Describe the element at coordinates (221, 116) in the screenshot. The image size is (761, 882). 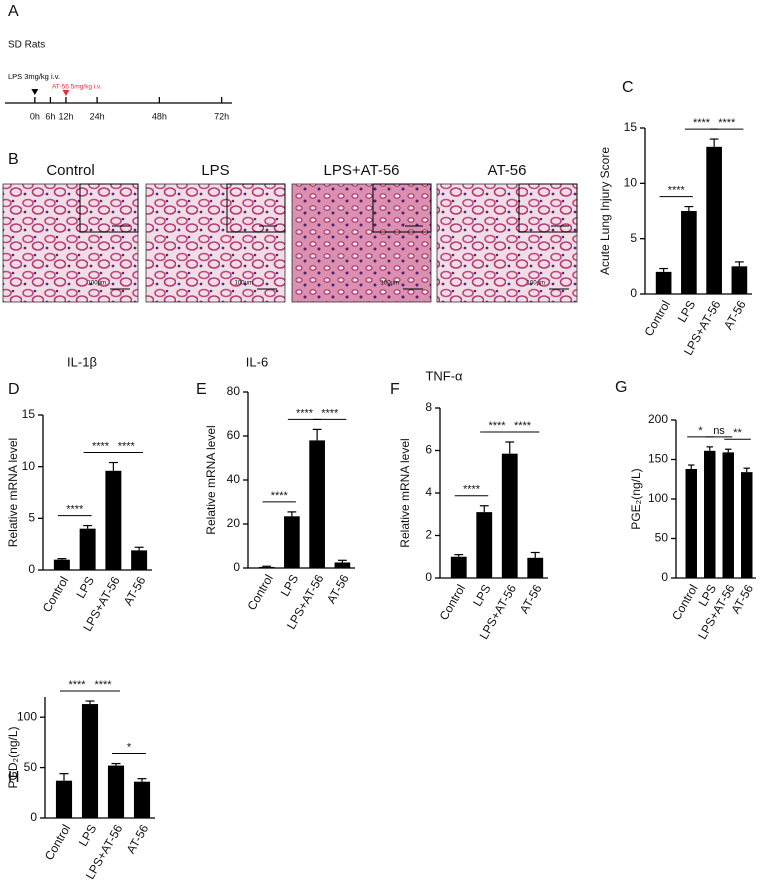
I see `timeline-tick-label: 72h` at that location.